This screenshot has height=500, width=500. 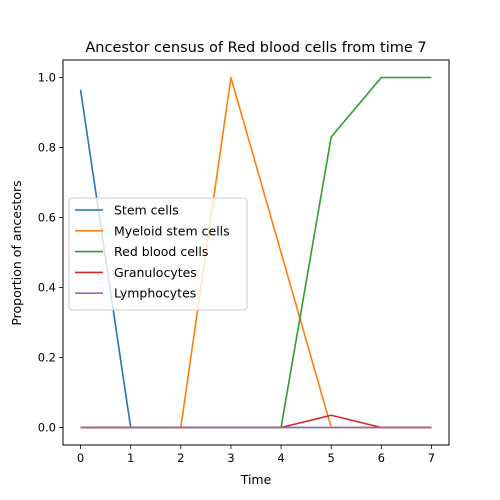 I want to click on x-tick-label: 1, so click(x=130, y=458).